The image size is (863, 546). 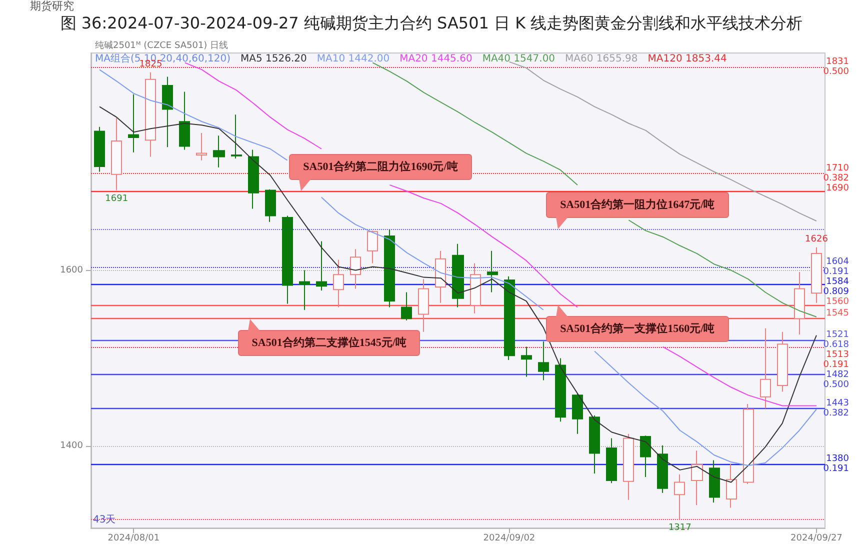 What do you see at coordinates (436, 59) in the screenshot?
I see `text: MA20 1445.60` at bounding box center [436, 59].